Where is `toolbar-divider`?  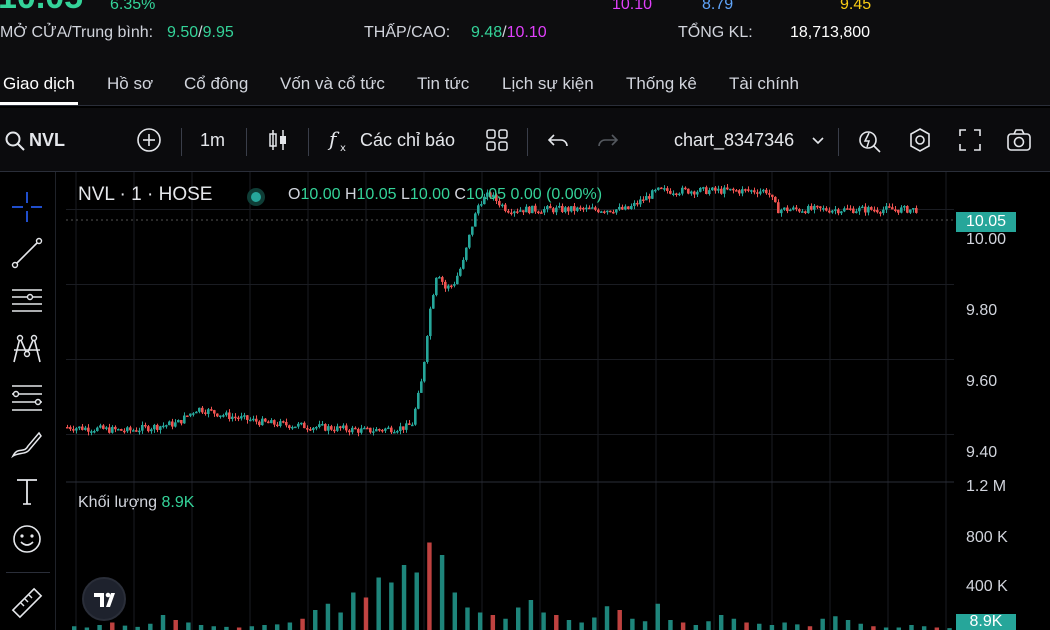 toolbar-divider is located at coordinates (246, 142).